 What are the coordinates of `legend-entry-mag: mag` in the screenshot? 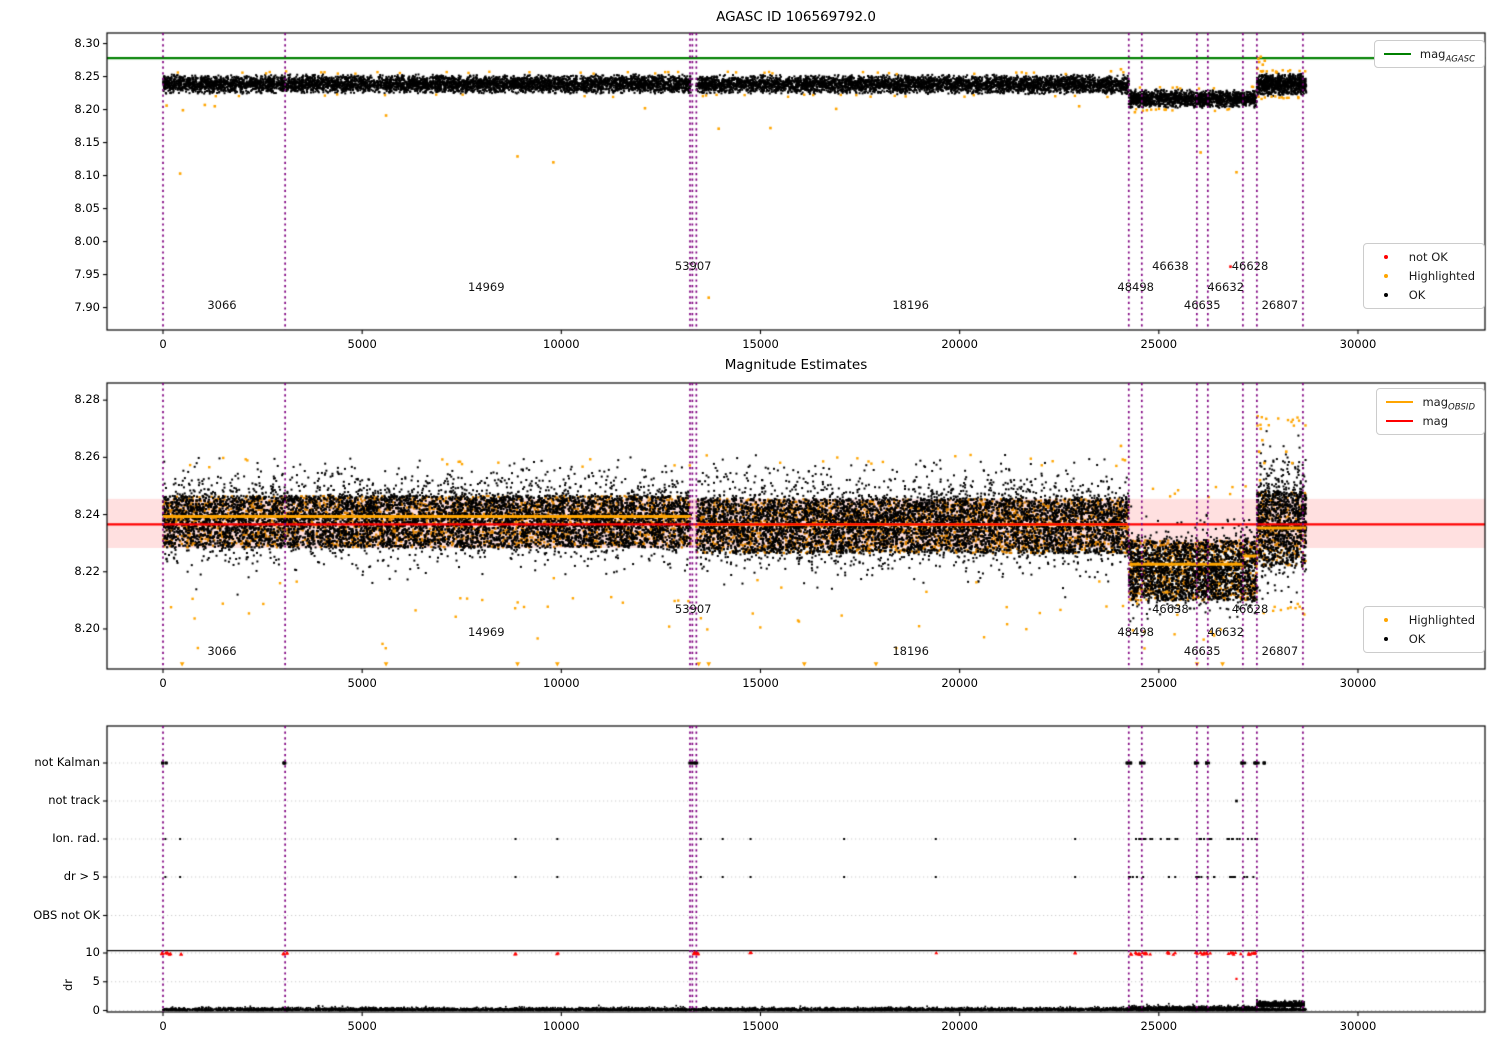 It's located at (1430, 421).